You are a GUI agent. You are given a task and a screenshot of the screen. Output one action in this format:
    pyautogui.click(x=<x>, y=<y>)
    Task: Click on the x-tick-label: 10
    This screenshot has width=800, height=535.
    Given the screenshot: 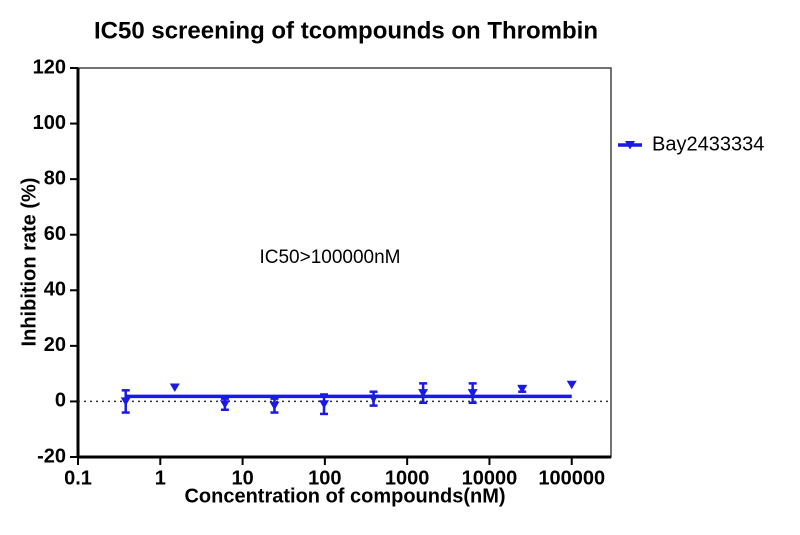 What is the action you would take?
    pyautogui.click(x=242, y=478)
    